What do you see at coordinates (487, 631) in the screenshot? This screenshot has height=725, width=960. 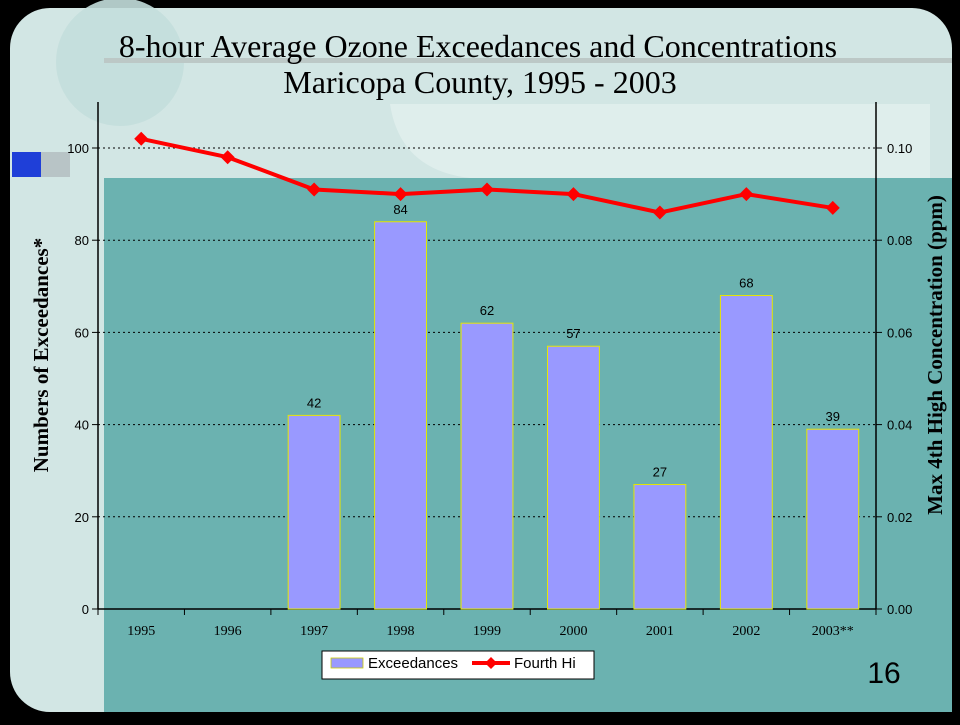 I see `x-tick-label: 1999` at bounding box center [487, 631].